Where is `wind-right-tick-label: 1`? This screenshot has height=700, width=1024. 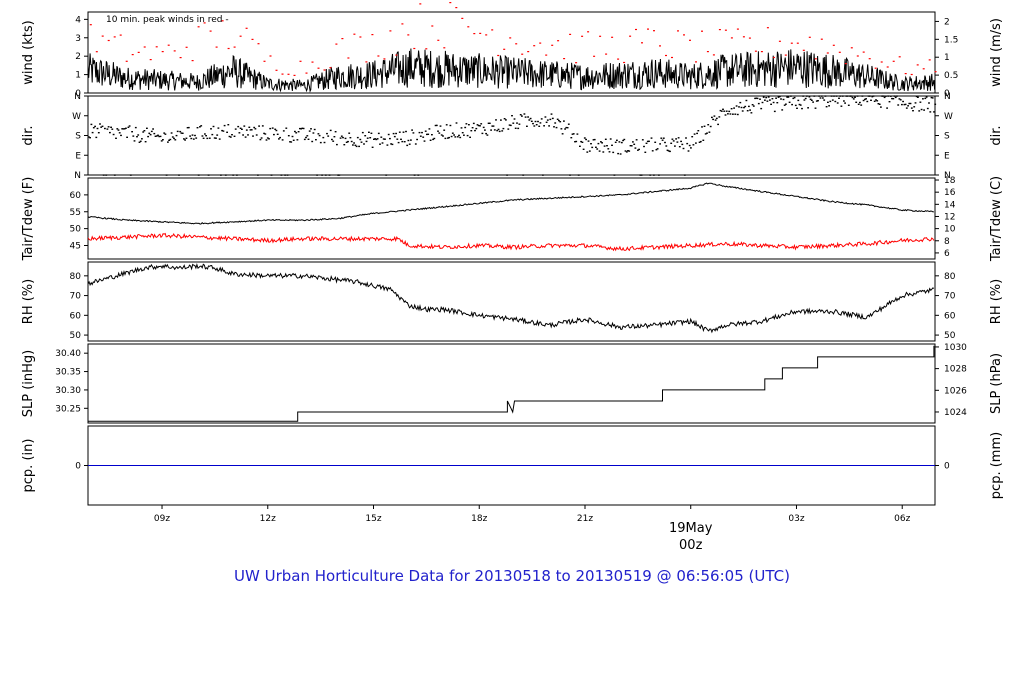 wind-right-tick-label: 1 is located at coordinates (947, 58).